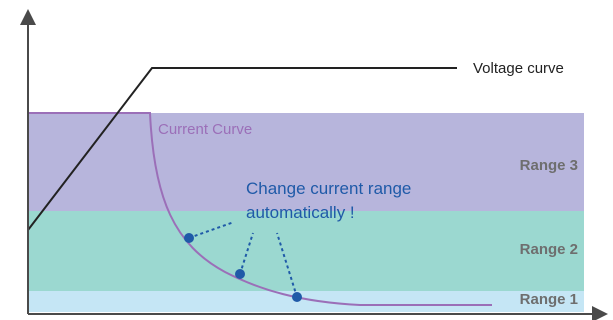  What do you see at coordinates (205, 129) in the screenshot?
I see `current-curve-label: Current Curve` at bounding box center [205, 129].